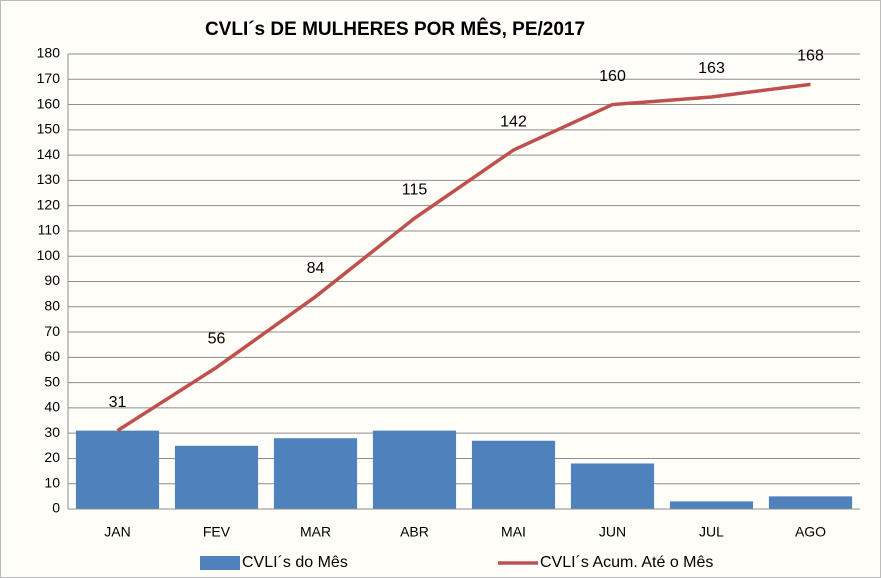 The height and width of the screenshot is (578, 881). I want to click on legend-label: CVLI´s Acum. Até o Mês, so click(626, 562).